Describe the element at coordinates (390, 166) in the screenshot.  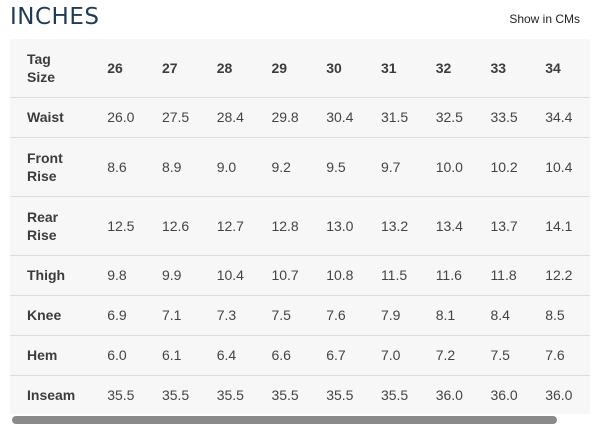
I see `measurement-value: 9.7` at that location.